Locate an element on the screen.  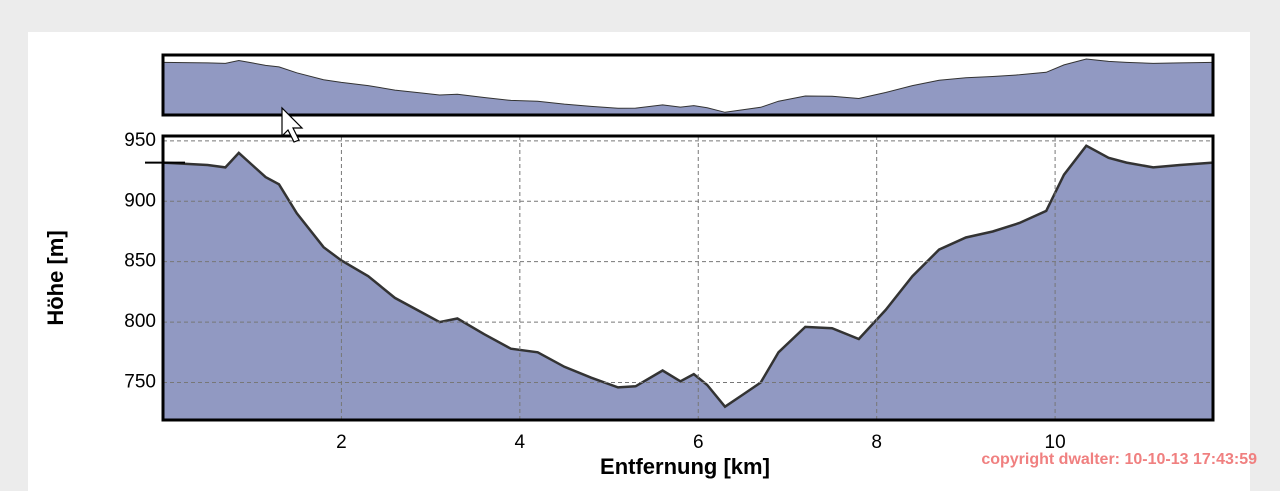
x-tick-label: 4 is located at coordinates (520, 442).